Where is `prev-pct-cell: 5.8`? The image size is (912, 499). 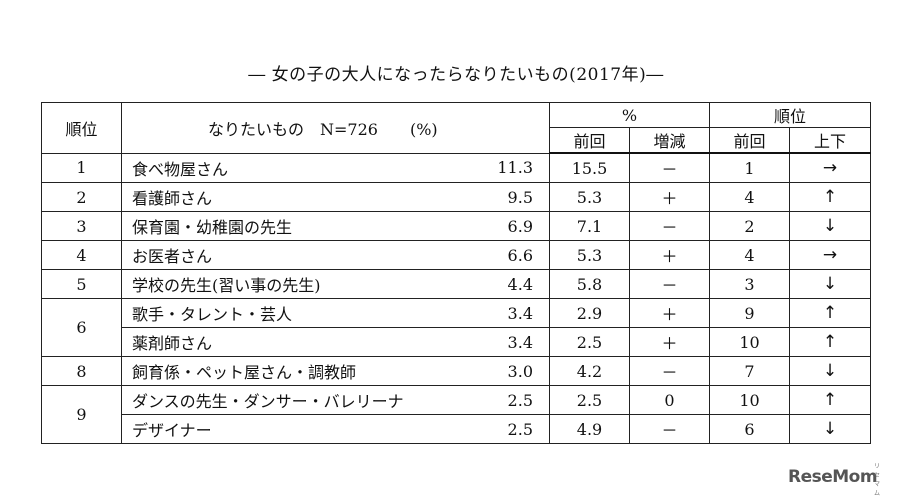
prev-pct-cell: 5.8 is located at coordinates (589, 284).